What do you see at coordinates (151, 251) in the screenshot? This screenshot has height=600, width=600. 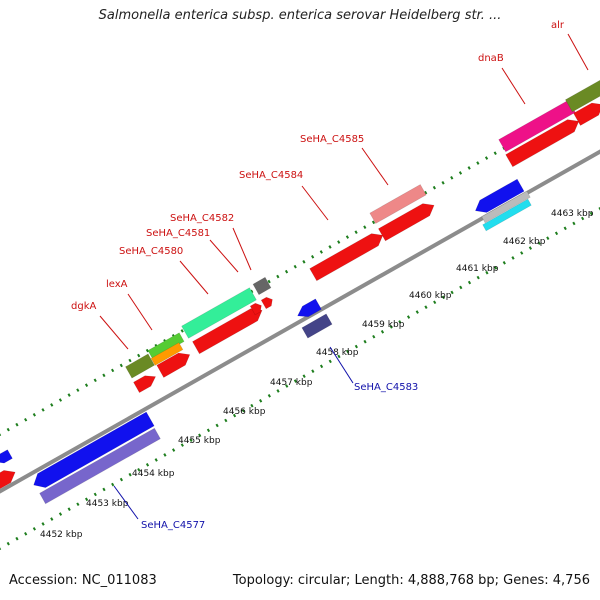 I see `gene-label-forward: SeHA_C4580` at bounding box center [151, 251].